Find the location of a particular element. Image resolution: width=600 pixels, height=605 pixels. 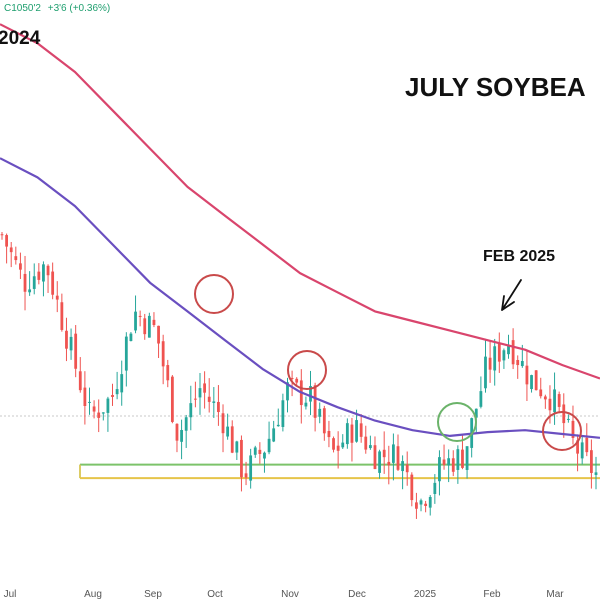

highlight-circle-nov is located at coordinates (307, 370).